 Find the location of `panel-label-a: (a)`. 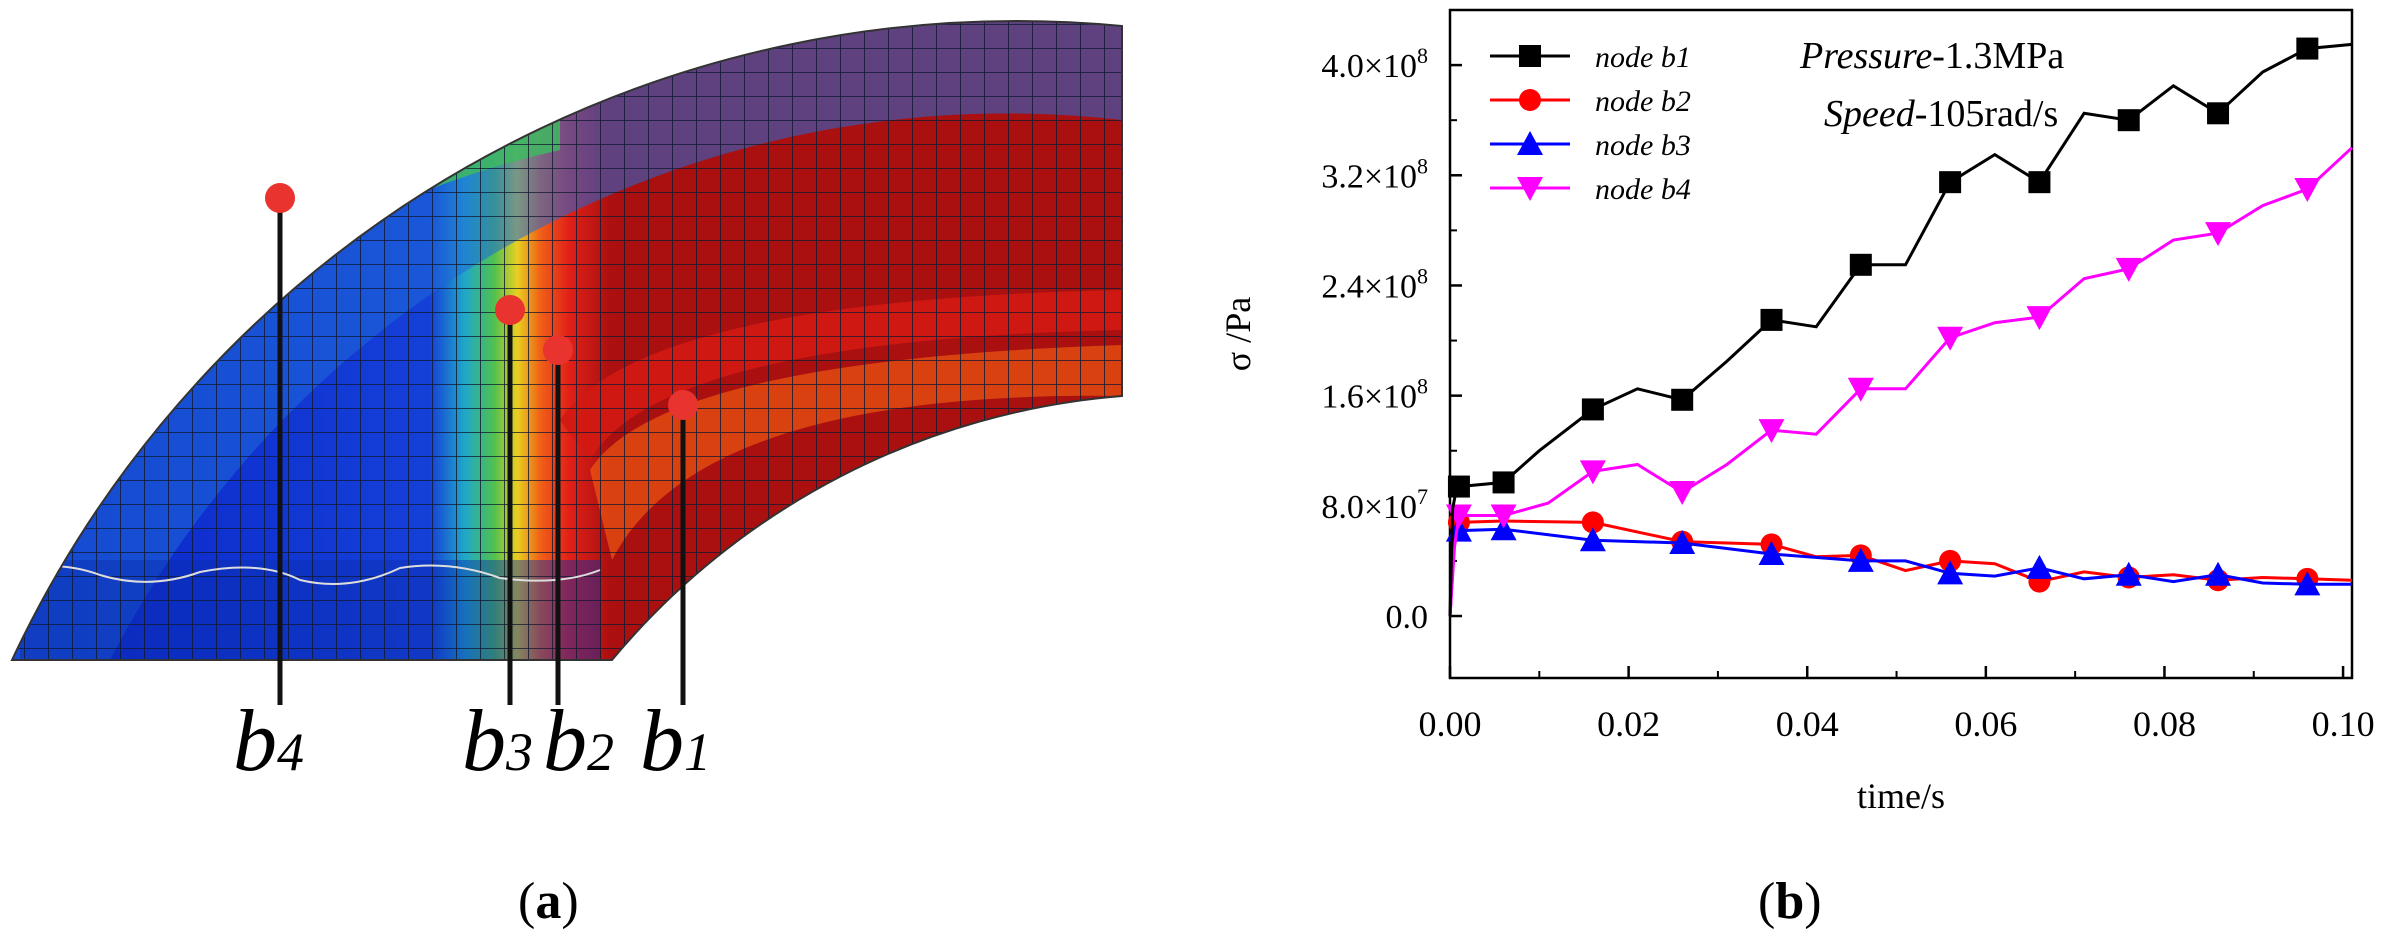

panel-label-a: (a) is located at coordinates (548, 901).